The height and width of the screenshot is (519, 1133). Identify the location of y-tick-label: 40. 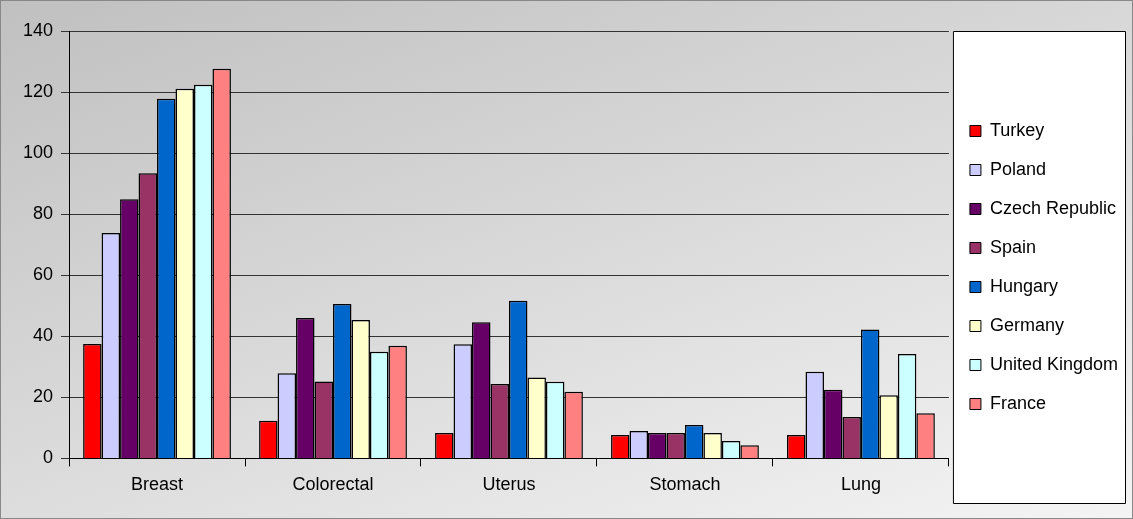
(43, 335).